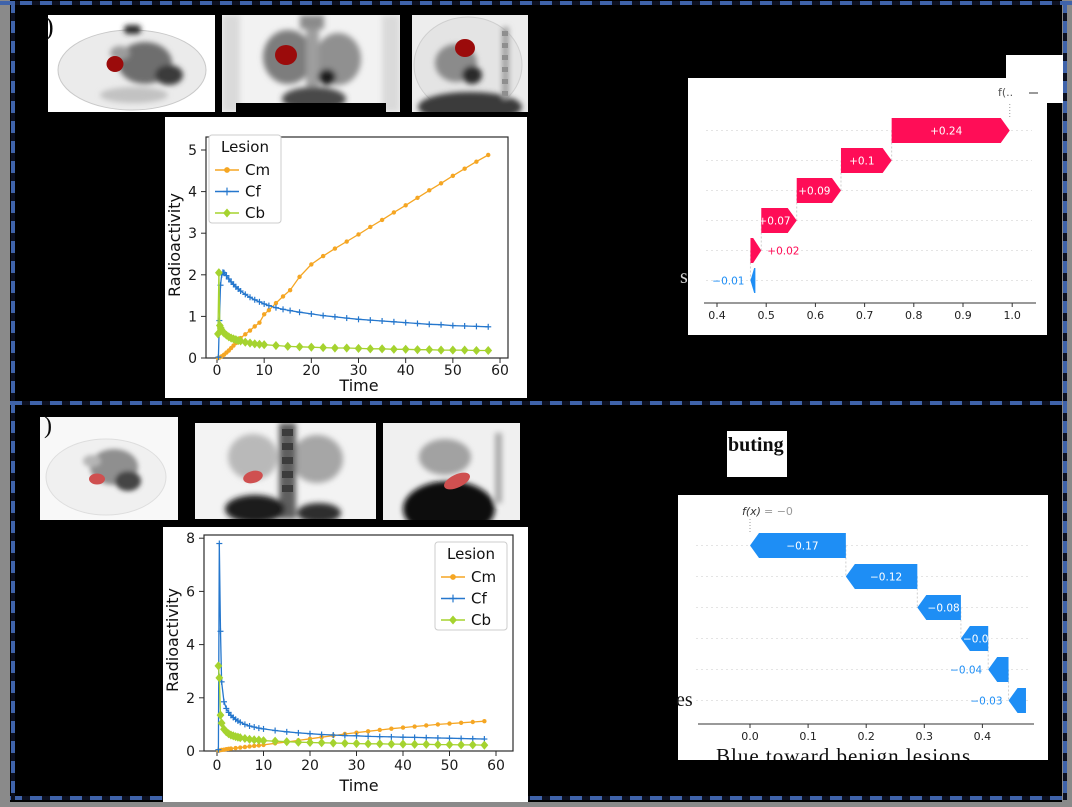  I want to click on svg-text: 5, so click(192, 151).